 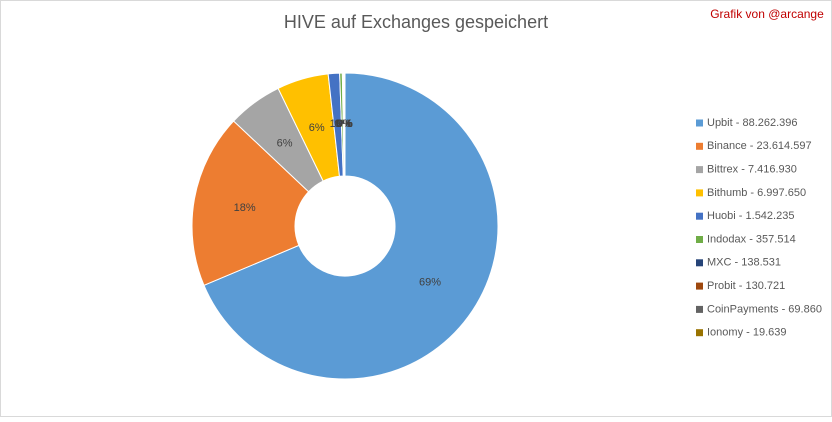 I want to click on legend-label: Bithumb - 6.997.650, so click(x=756, y=193).